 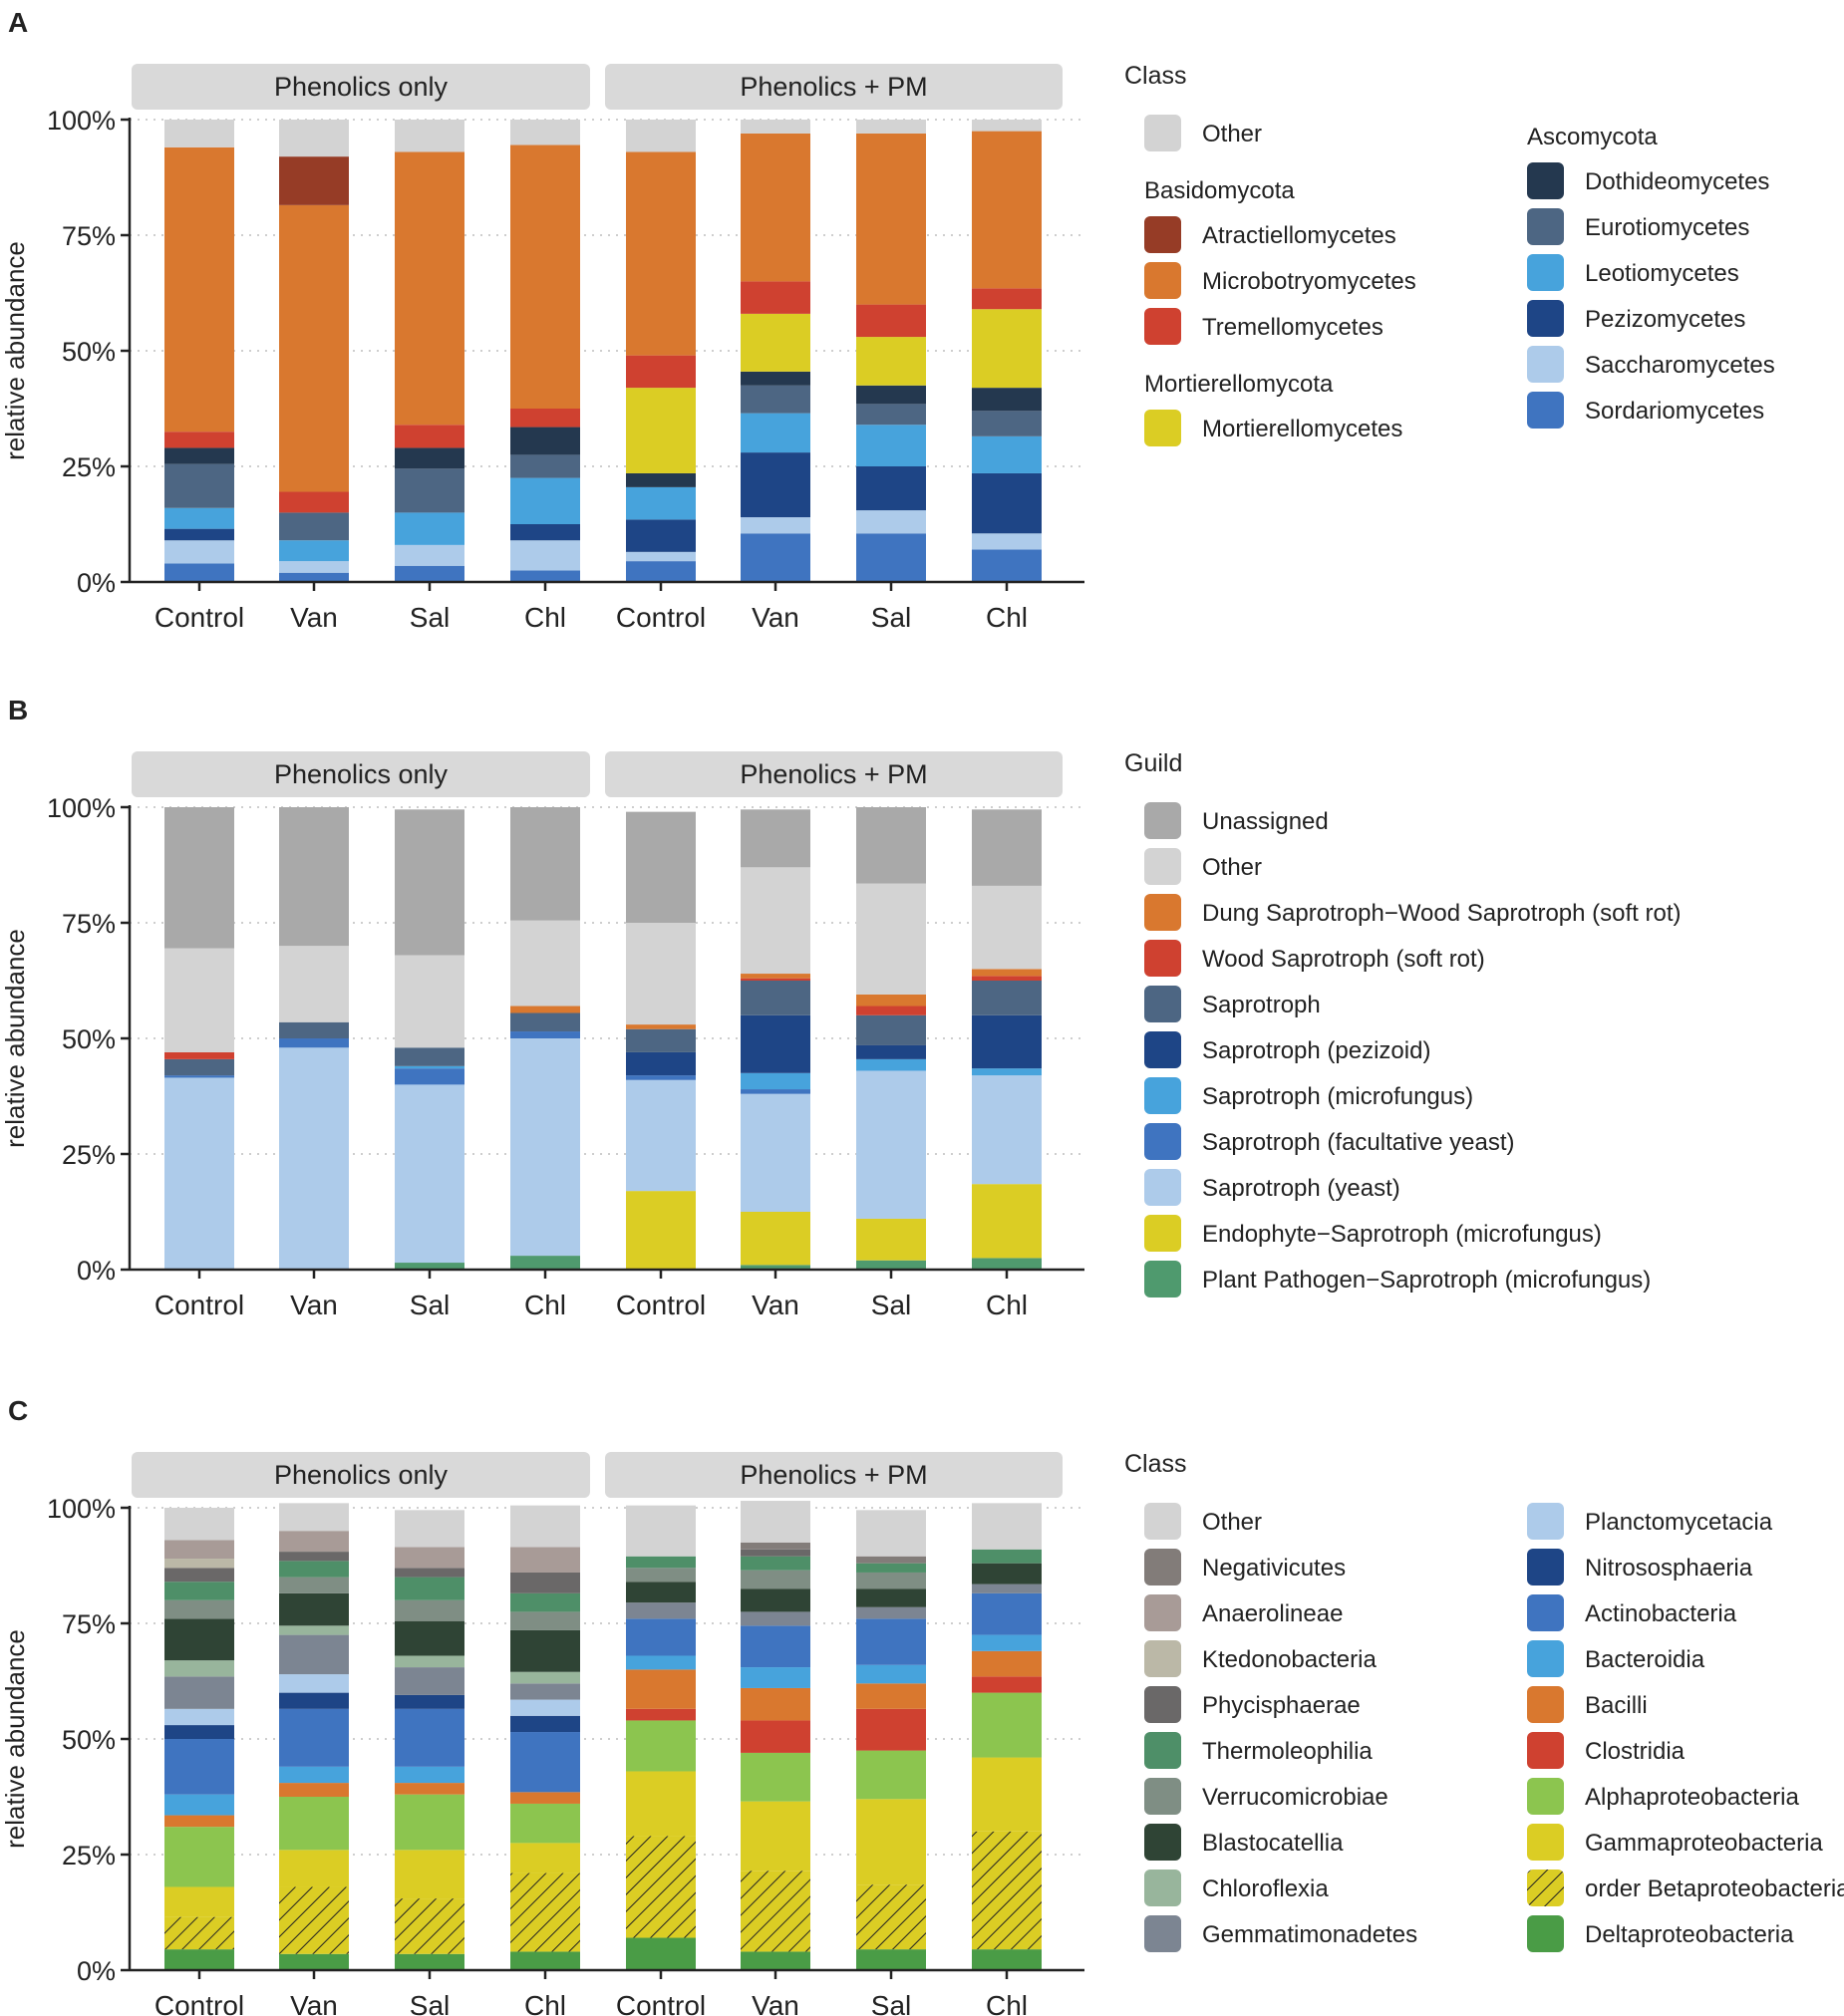 I want to click on legend-label: Blastocatellia, so click(x=1273, y=1843).